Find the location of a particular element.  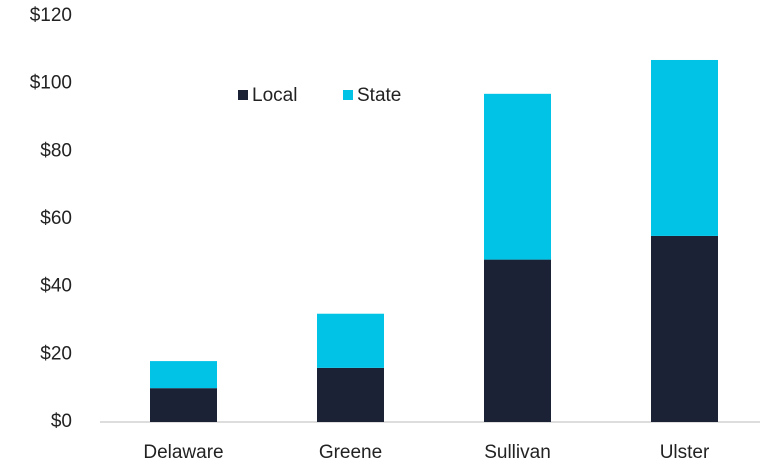

legend-label: State is located at coordinates (379, 95).